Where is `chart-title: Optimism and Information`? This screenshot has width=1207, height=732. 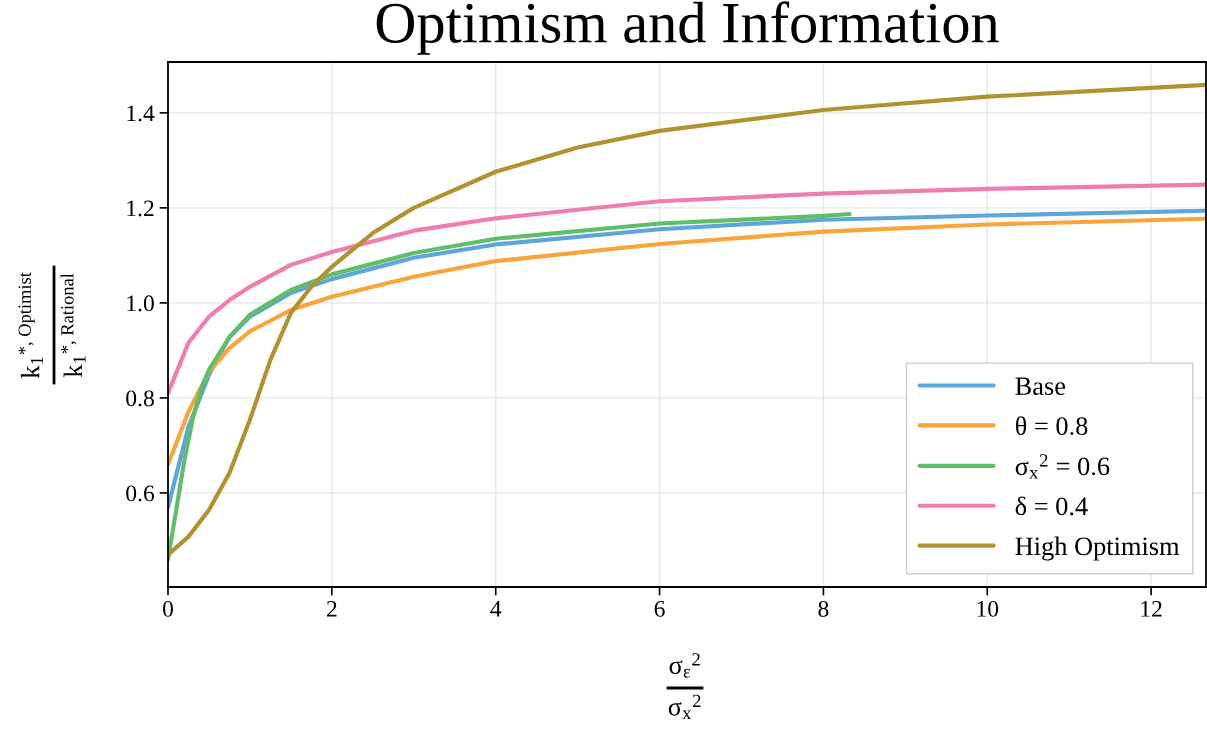
chart-title: Optimism and Information is located at coordinates (687, 28).